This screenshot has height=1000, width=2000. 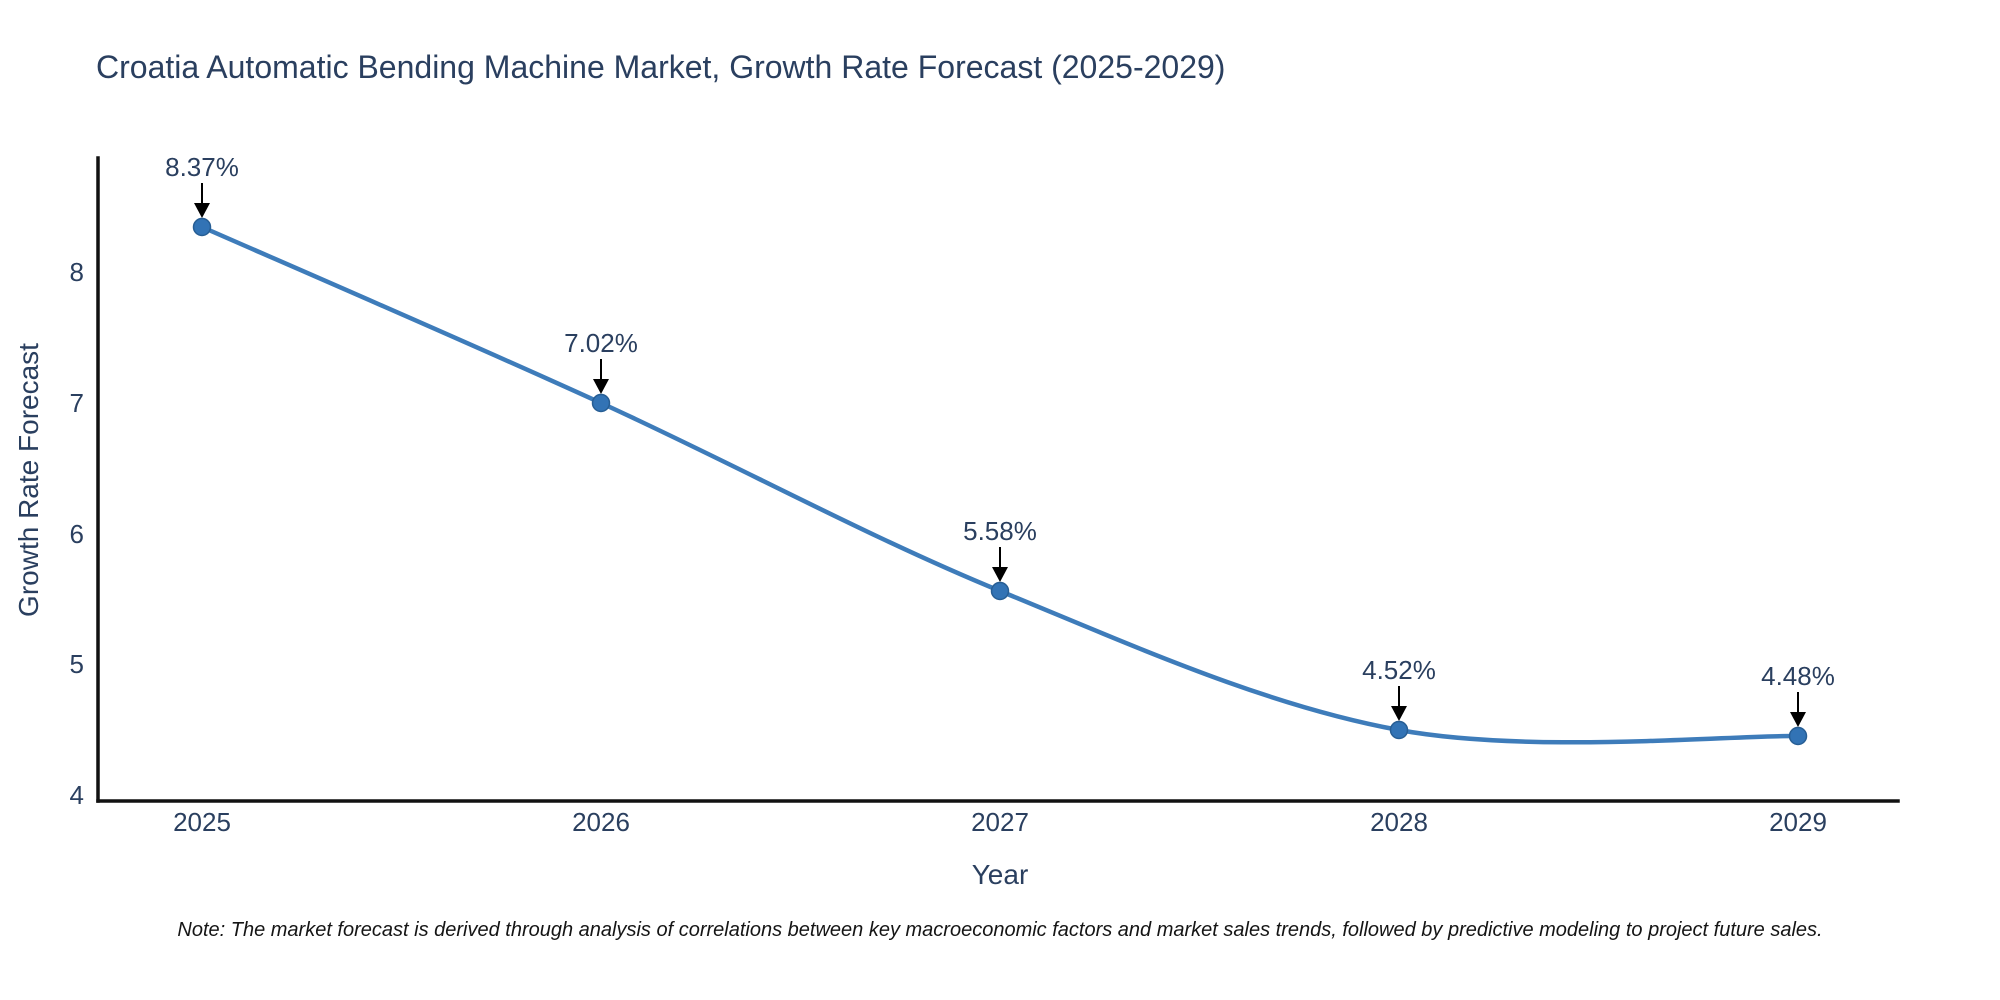 I want to click on x-tick-2028: 2028, so click(x=1399, y=822).